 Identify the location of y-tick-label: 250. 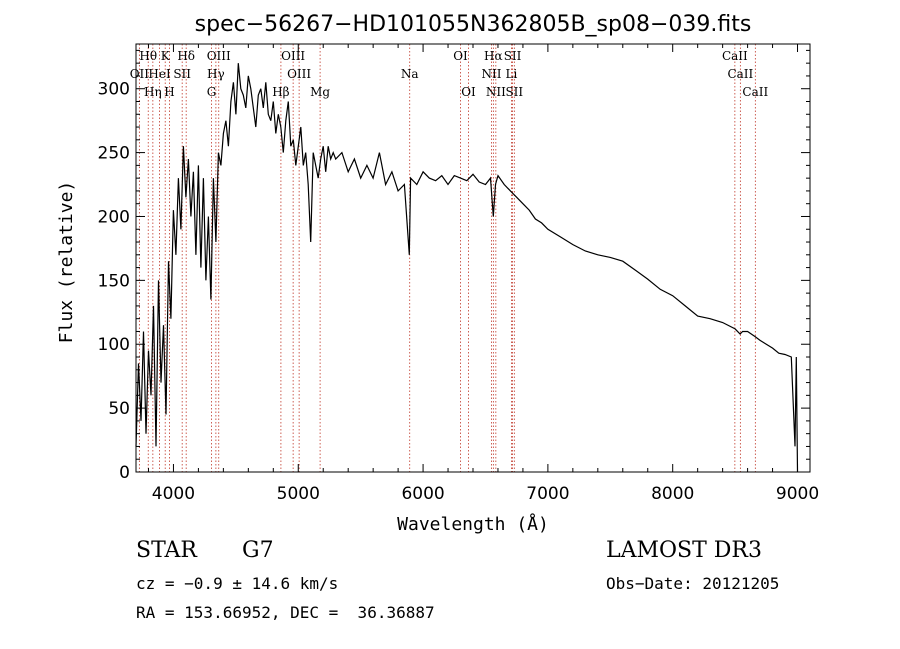
(114, 154).